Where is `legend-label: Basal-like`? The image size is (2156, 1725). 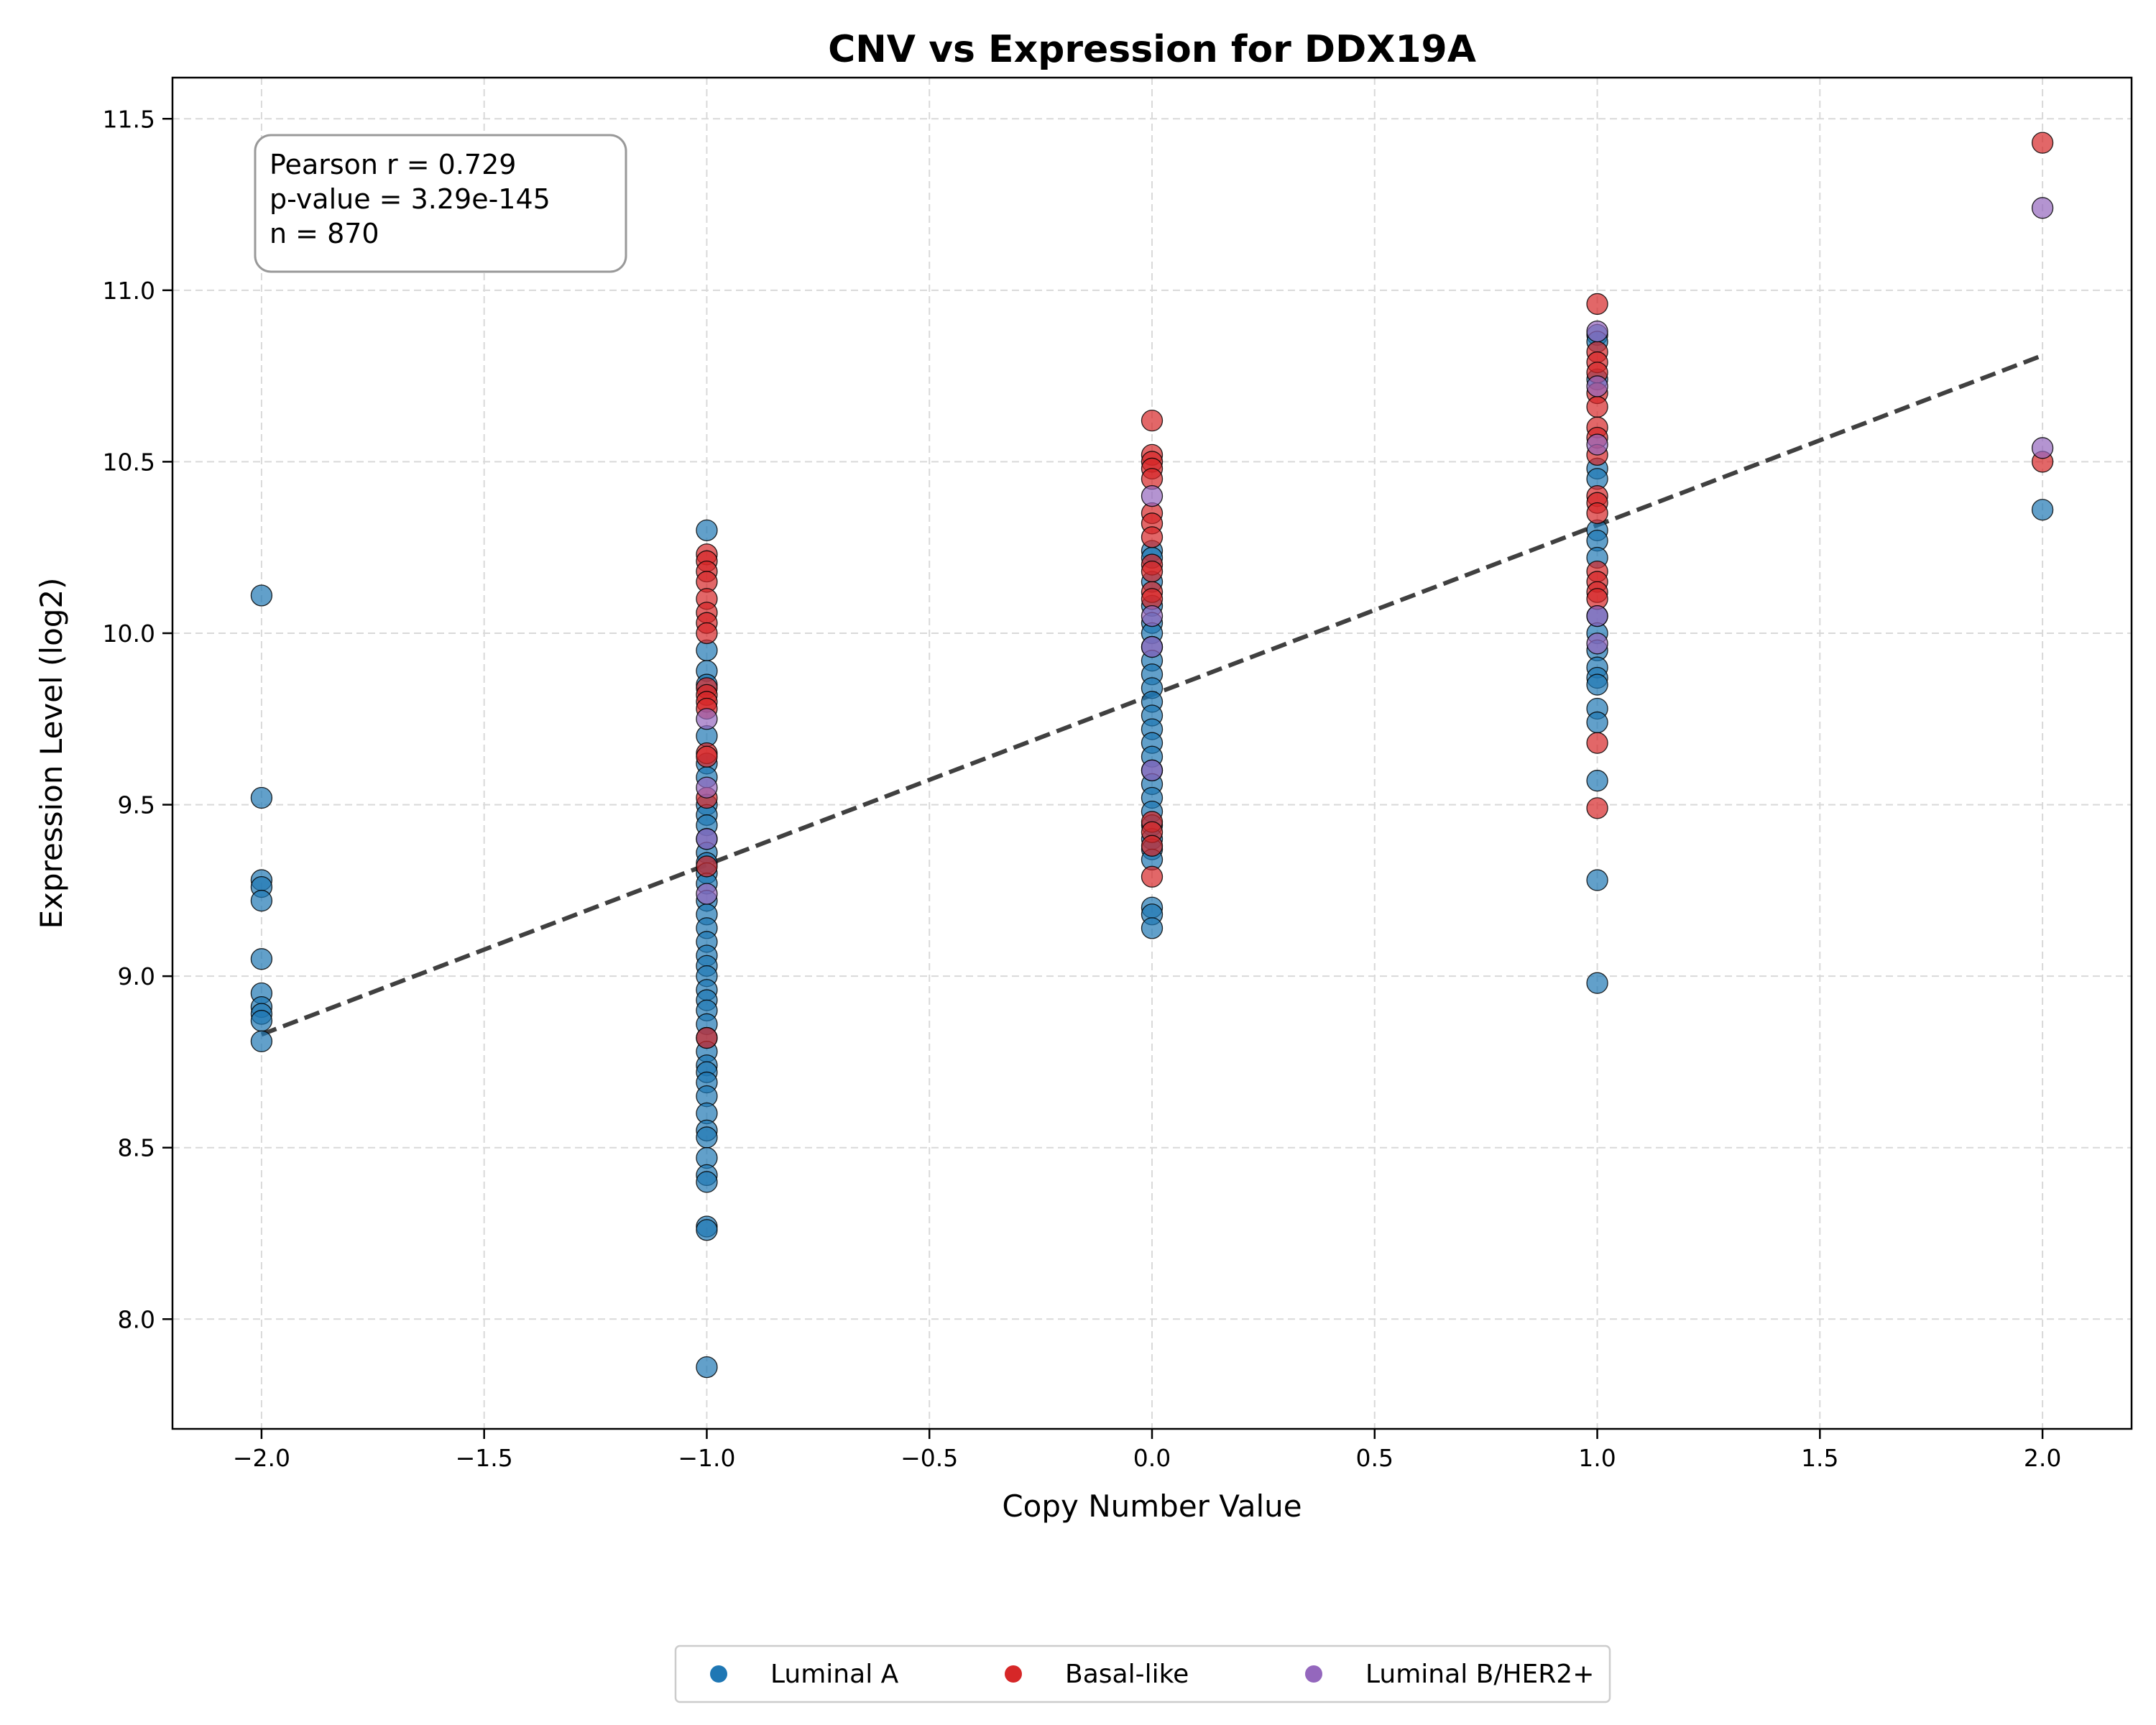
legend-label: Basal-like is located at coordinates (1127, 1674).